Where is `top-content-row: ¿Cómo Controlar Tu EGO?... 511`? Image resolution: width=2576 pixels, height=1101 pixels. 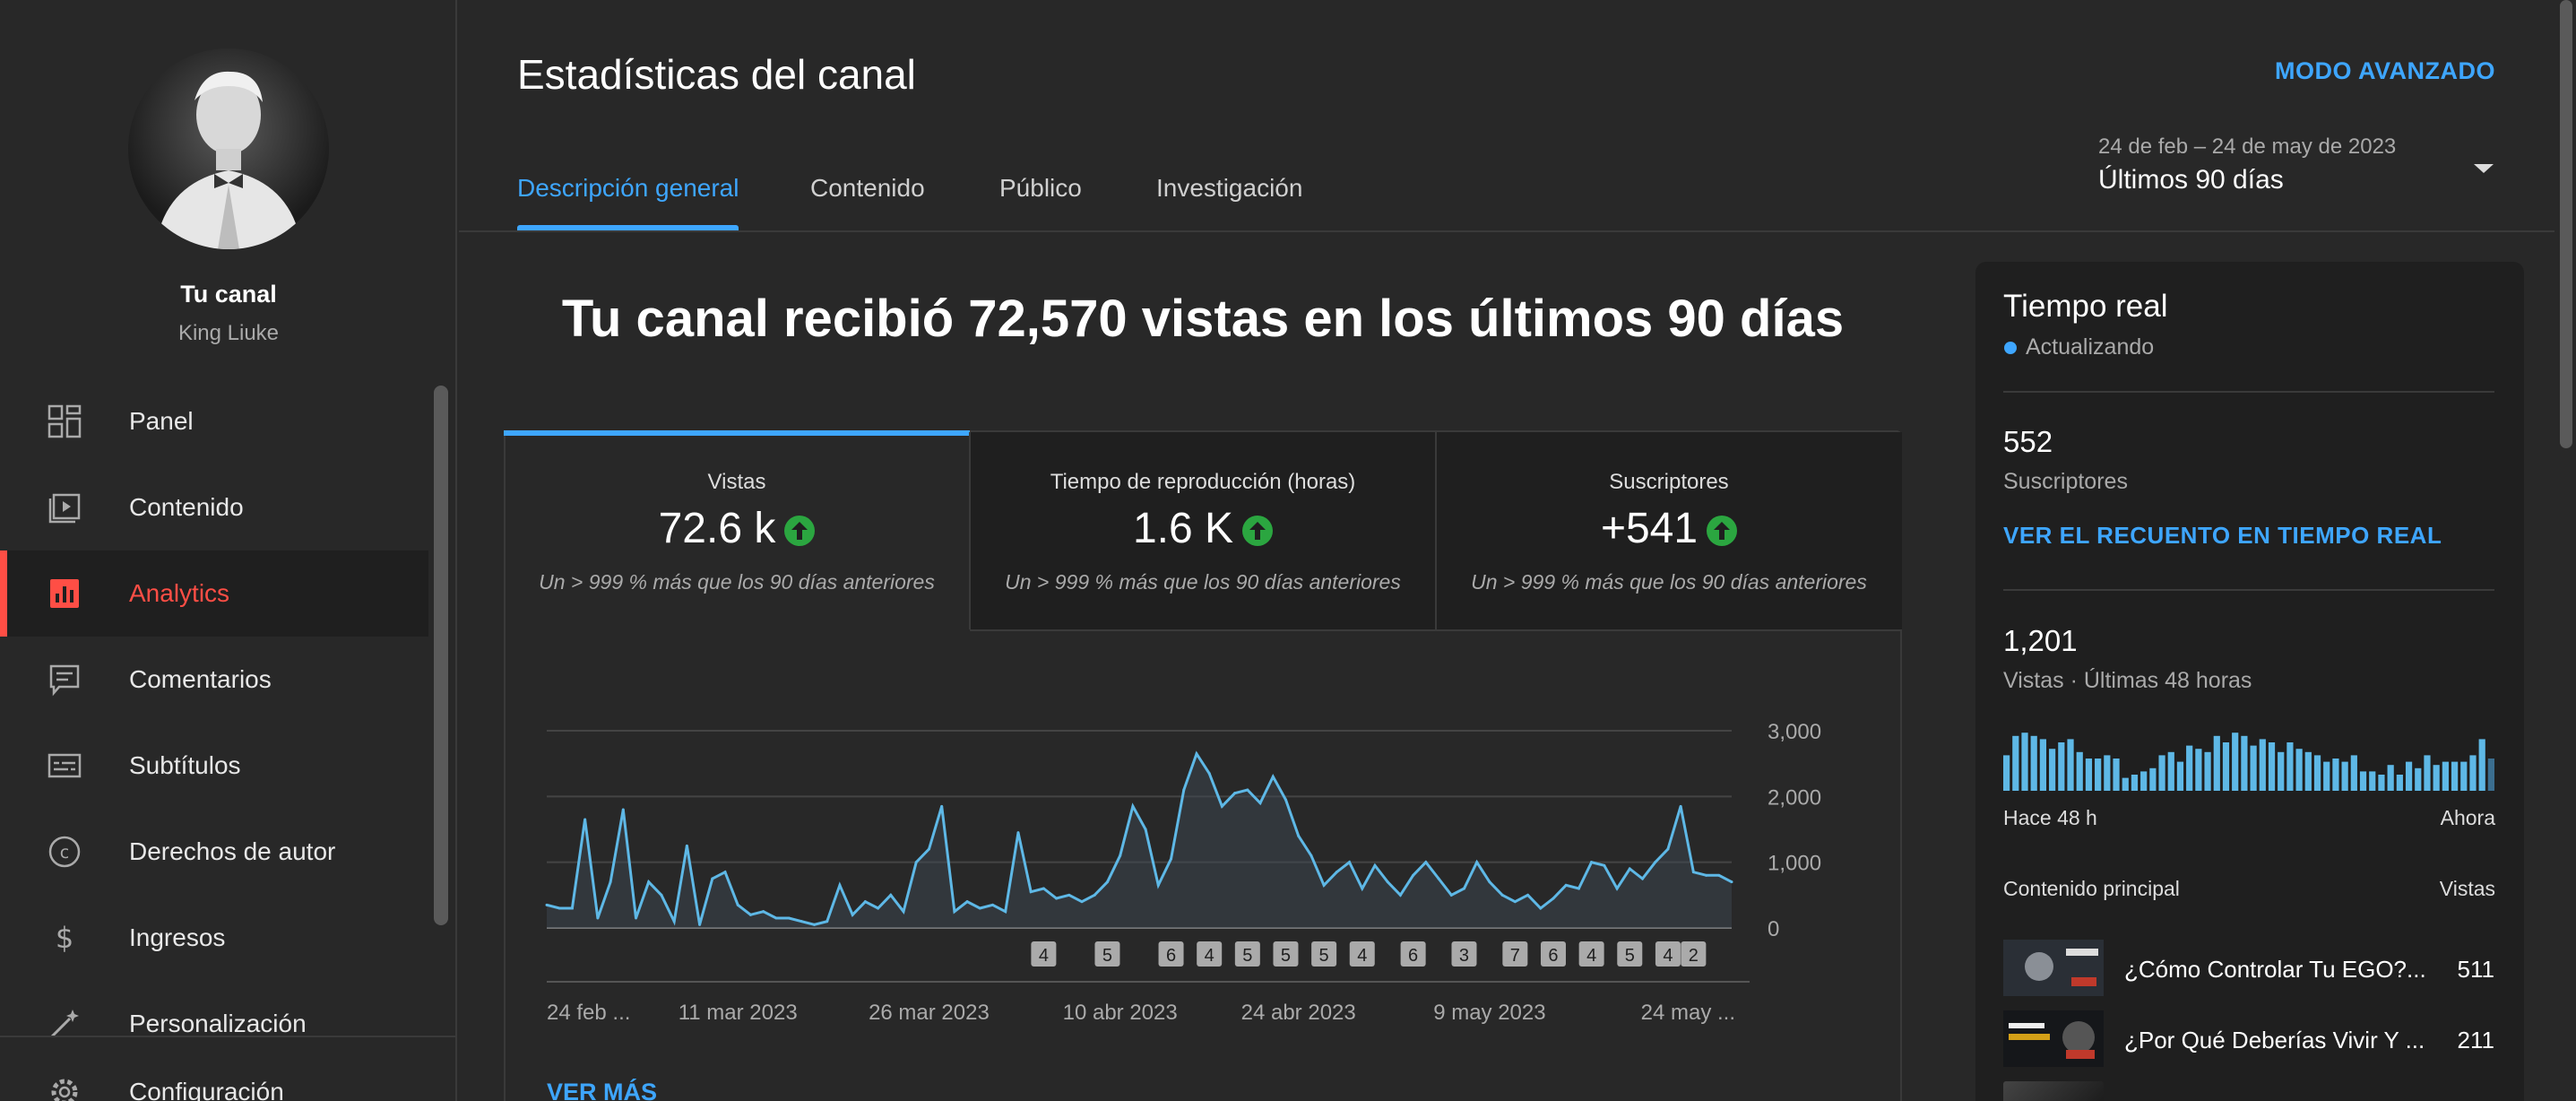 top-content-row: ¿Cómo Controlar Tu EGO?... 511 is located at coordinates (2248, 969).